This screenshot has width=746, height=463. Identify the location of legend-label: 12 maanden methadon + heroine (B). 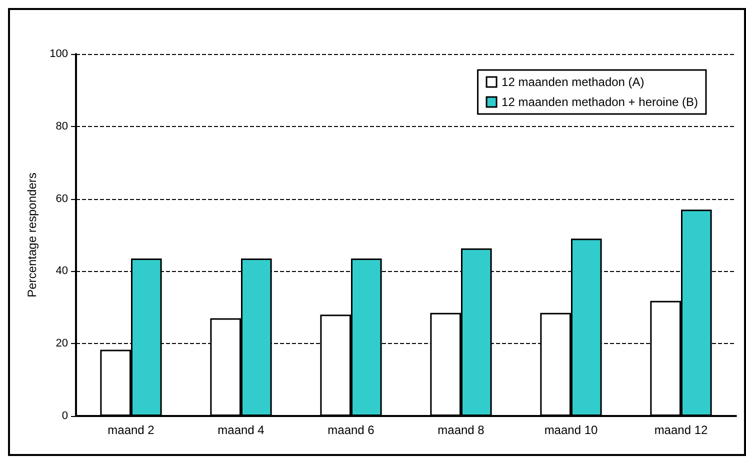
(600, 102).